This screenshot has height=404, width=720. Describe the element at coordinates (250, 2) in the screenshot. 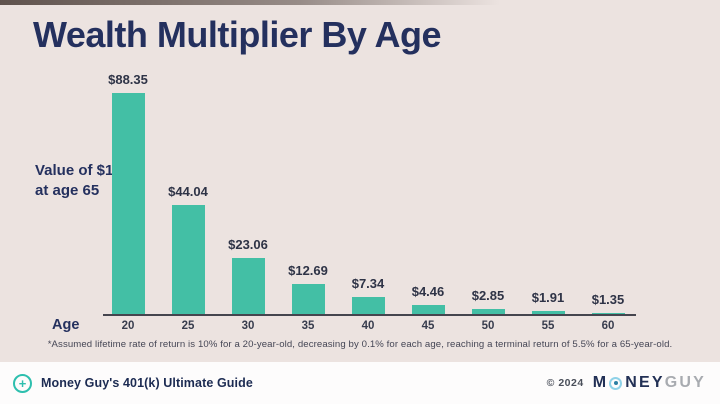

I see `top-edge-shadow` at that location.